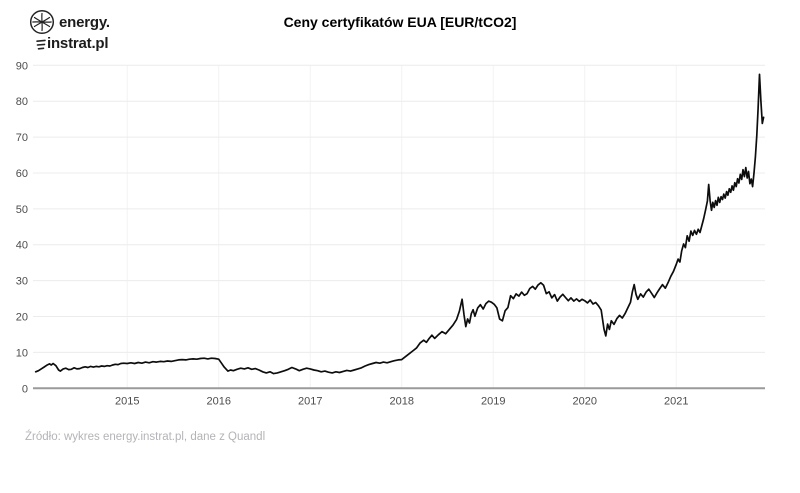 The width and height of the screenshot is (800, 493). What do you see at coordinates (402, 401) in the screenshot?
I see `x-axis-tick-label: 2018` at bounding box center [402, 401].